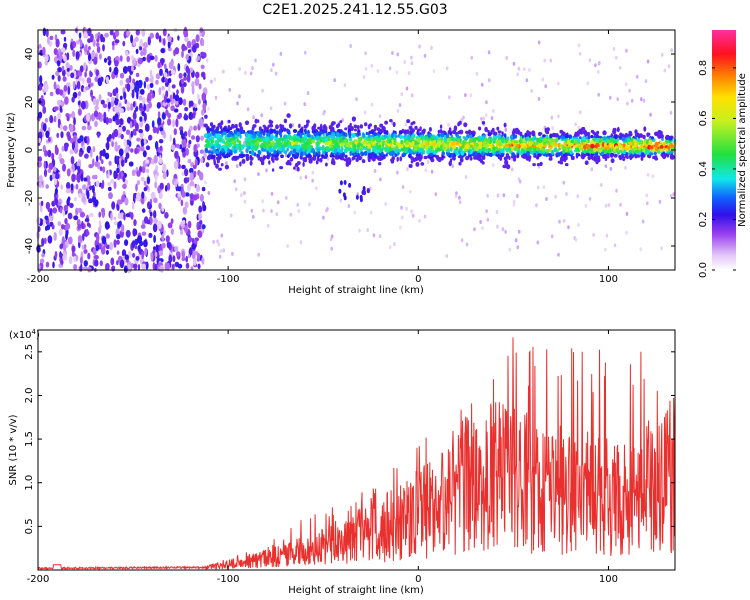 The image size is (750, 600). What do you see at coordinates (703, 118) in the screenshot?
I see `colorbar-tick-label: 0.6` at bounding box center [703, 118].